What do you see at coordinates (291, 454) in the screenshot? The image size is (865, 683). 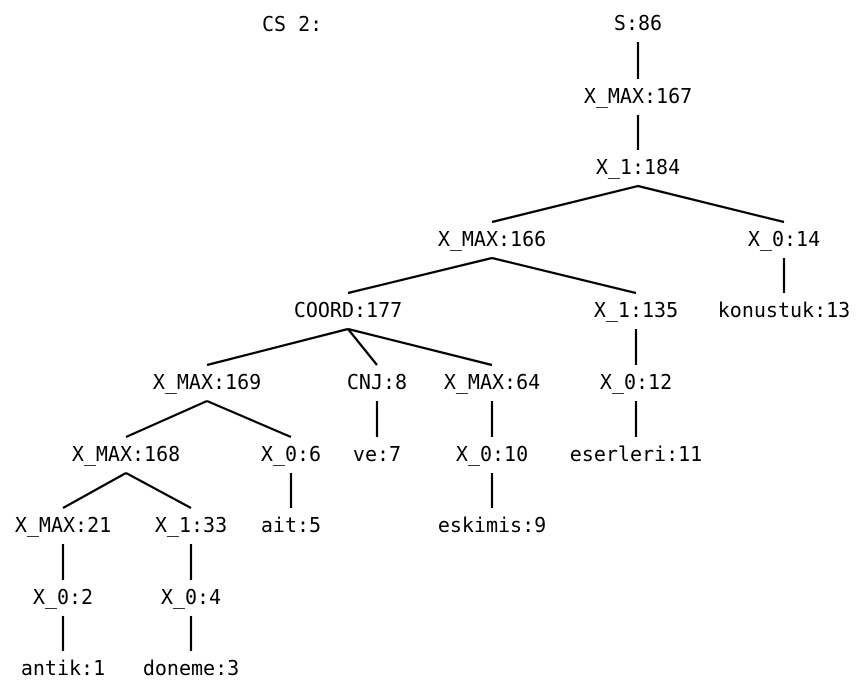 I see `tree-node-x0_6: X_0:6` at bounding box center [291, 454].